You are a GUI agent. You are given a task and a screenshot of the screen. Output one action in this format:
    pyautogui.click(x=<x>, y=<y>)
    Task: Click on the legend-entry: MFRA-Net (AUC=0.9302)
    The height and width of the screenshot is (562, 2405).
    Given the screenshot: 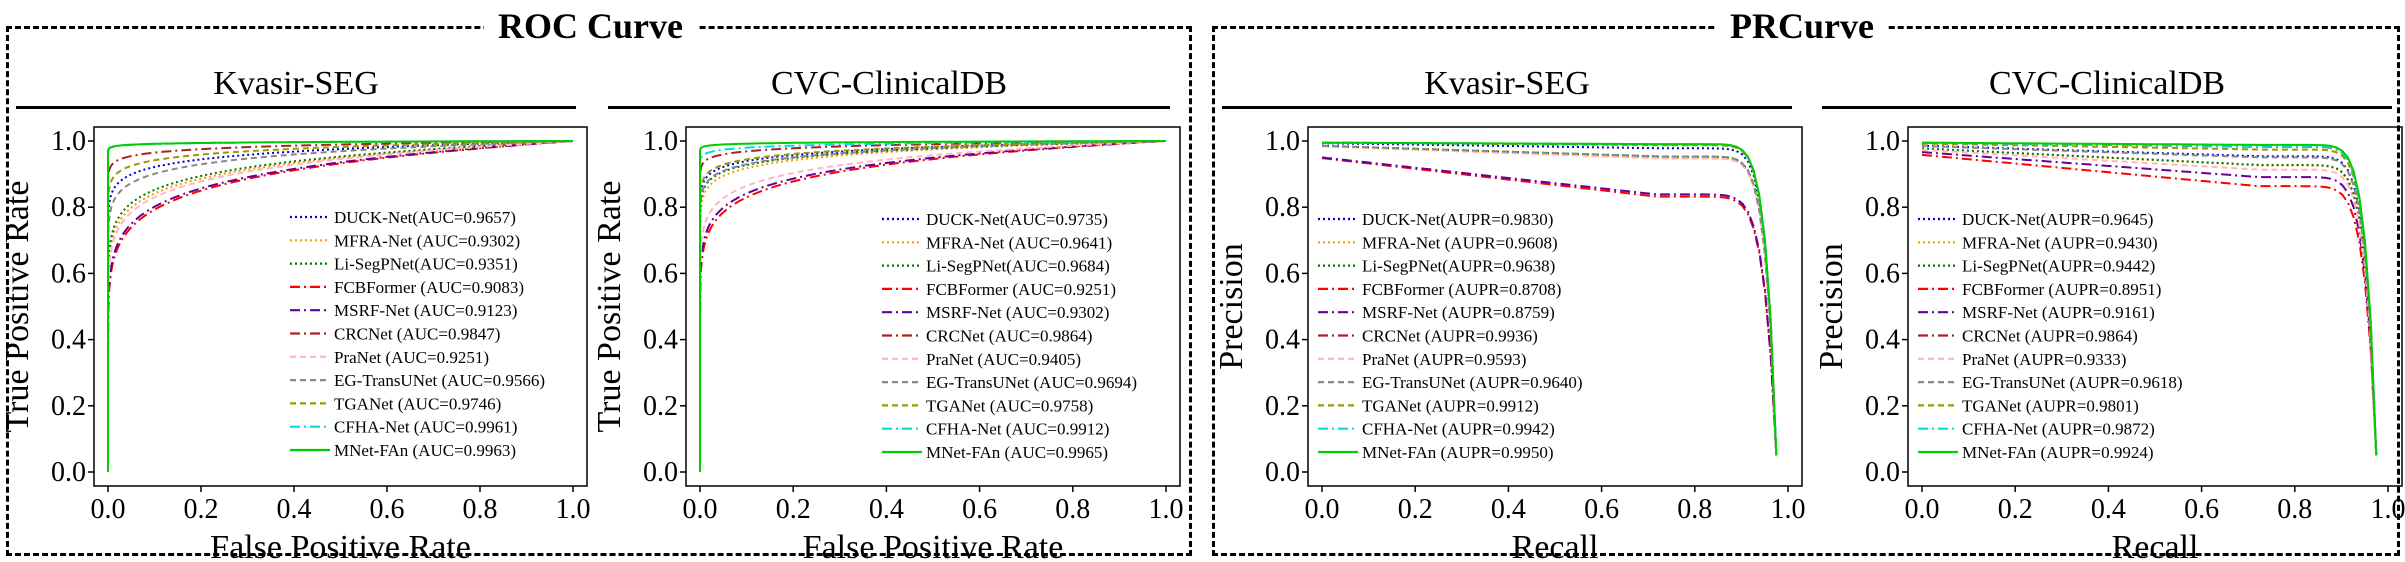 What is the action you would take?
    pyautogui.click(x=427, y=240)
    